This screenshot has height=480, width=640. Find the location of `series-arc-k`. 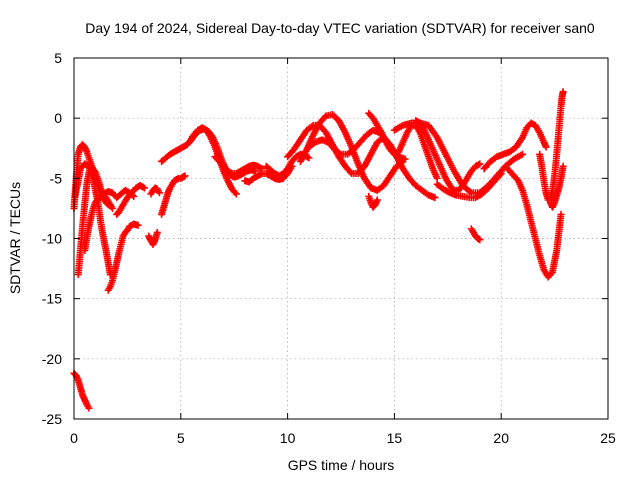

series-arc-k is located at coordinates (212, 161).